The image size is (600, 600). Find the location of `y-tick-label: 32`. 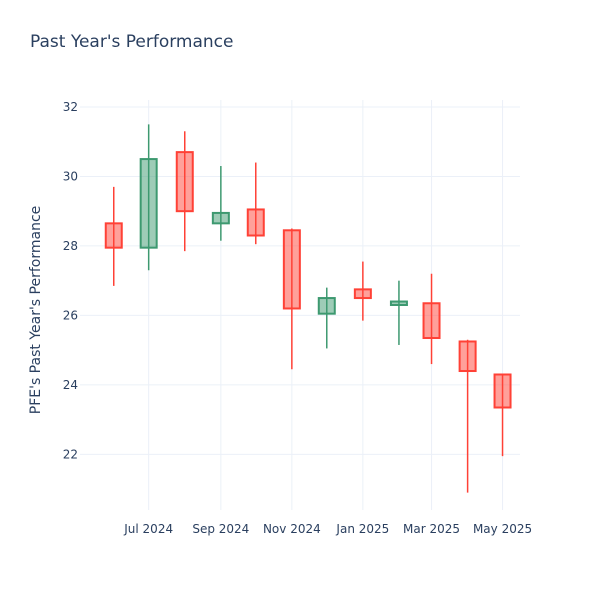

y-tick-label: 32 is located at coordinates (70, 107).